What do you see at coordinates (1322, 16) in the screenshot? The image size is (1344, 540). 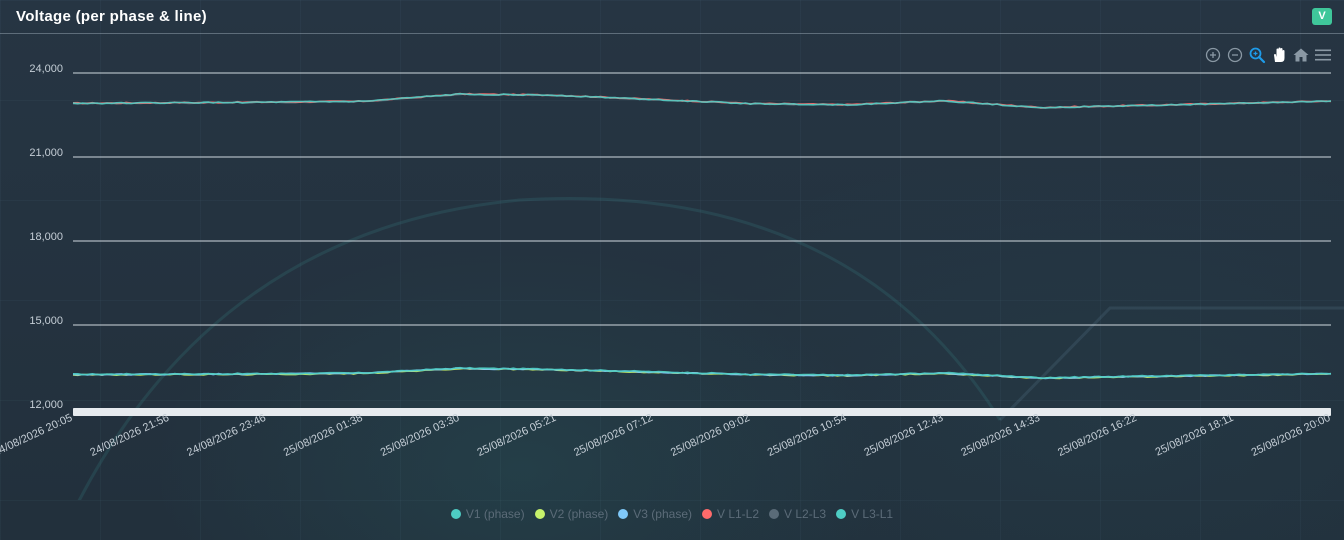 I see `unit-badge: V` at bounding box center [1322, 16].